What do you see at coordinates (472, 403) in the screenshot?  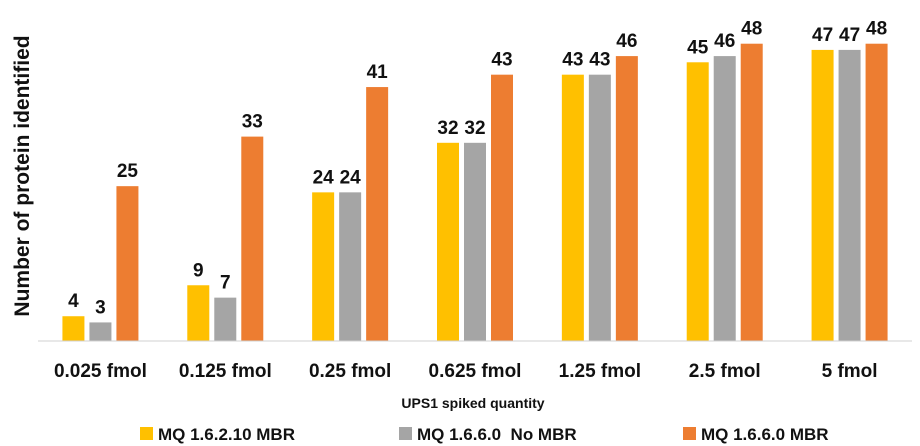 I see `x-axis-label: UPS1 spiked quantity` at bounding box center [472, 403].